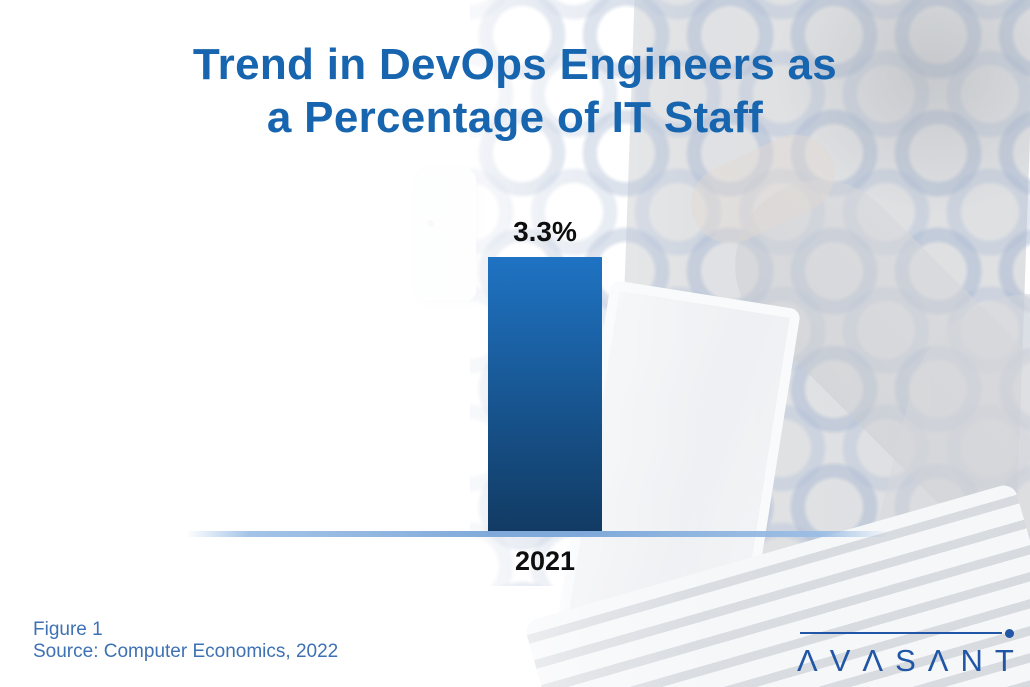 The image size is (1030, 687). Describe the element at coordinates (186, 651) in the screenshot. I see `source-label: Source: Computer Economics, 2022` at that location.